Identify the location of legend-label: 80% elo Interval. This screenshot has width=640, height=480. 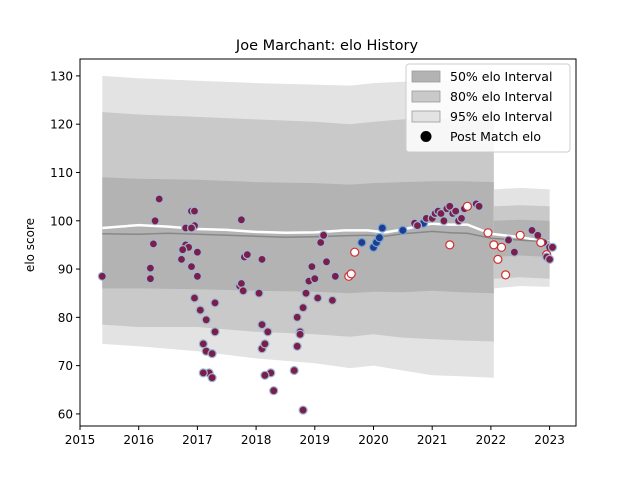
(501, 96).